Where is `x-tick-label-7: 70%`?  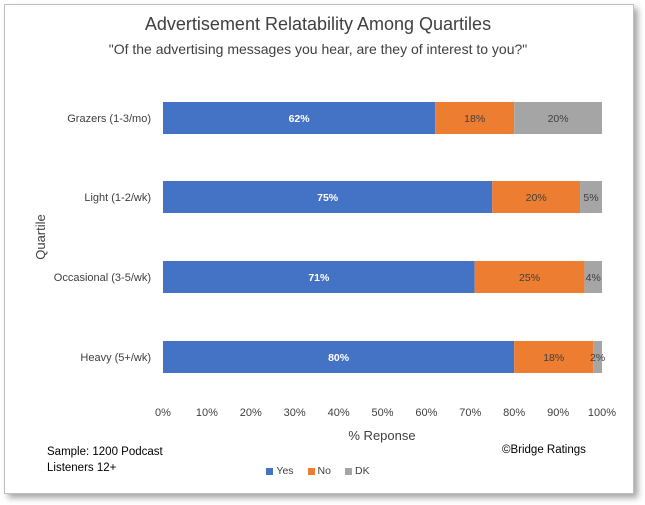
x-tick-label-7: 70% is located at coordinates (470, 413).